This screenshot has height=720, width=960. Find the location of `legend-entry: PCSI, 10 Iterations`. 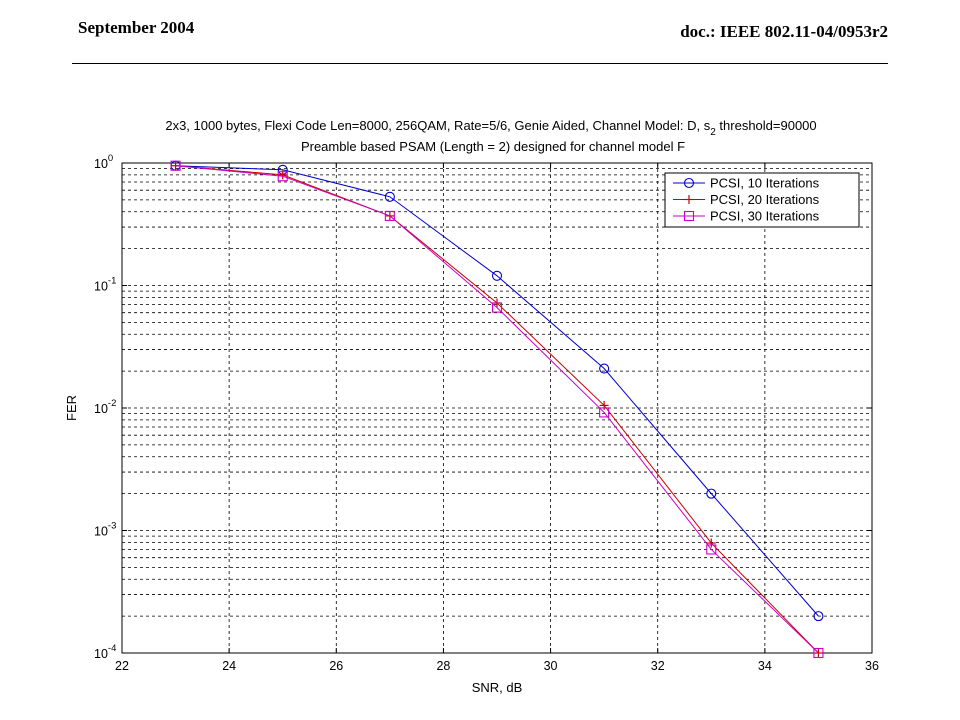

legend-entry: PCSI, 10 Iterations is located at coordinates (746, 183).